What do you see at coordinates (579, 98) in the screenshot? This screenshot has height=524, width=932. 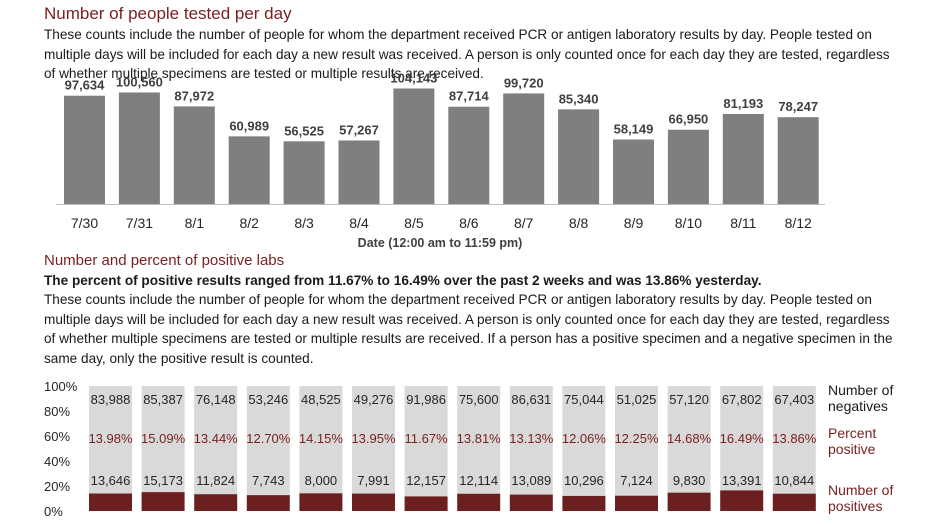 I see `data-label: 85,340` at bounding box center [579, 98].